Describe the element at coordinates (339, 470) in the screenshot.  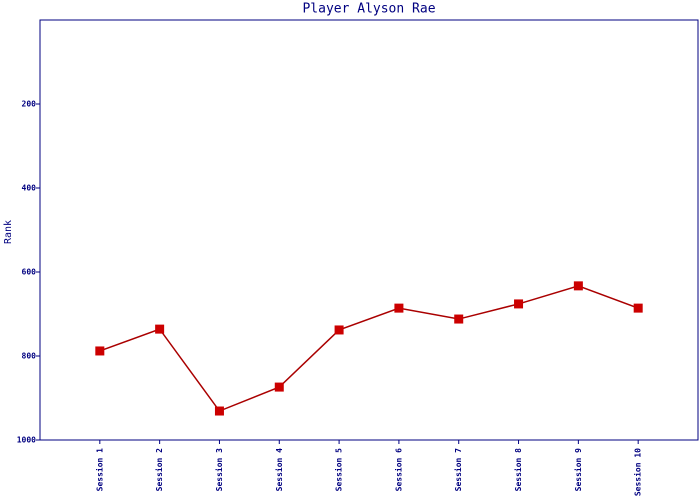
I see `x-tick-label: Session 5` at that location.